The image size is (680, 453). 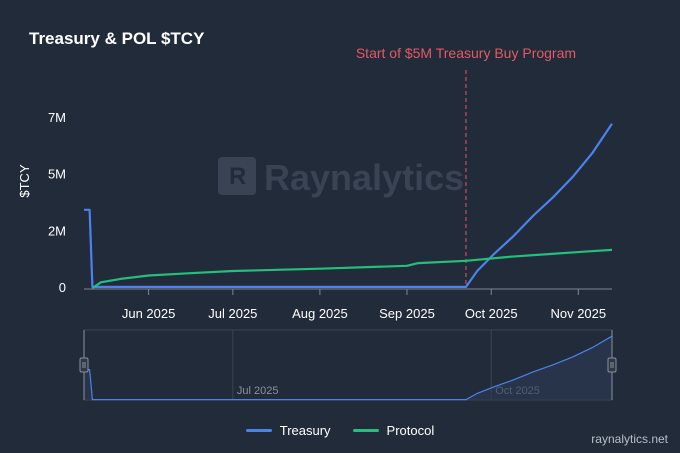 I want to click on legend-item-protocol: Protocol, so click(x=393, y=430).